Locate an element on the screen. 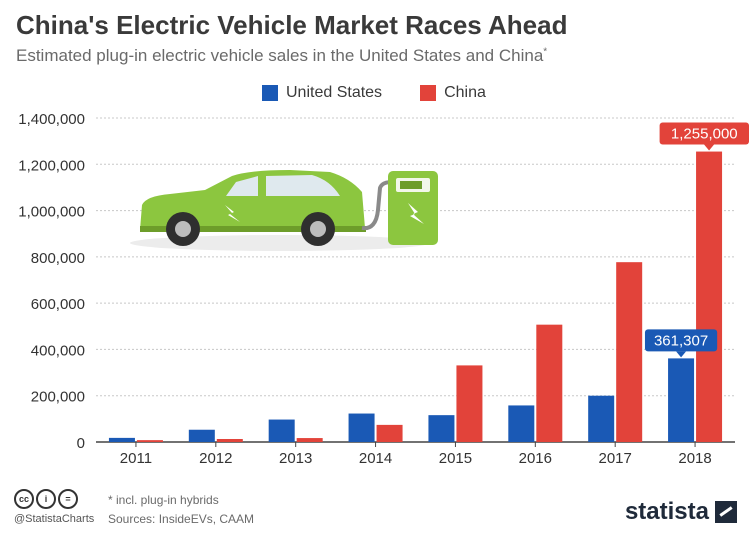 The height and width of the screenshot is (541, 753). data-label: 361,307 is located at coordinates (681, 340).